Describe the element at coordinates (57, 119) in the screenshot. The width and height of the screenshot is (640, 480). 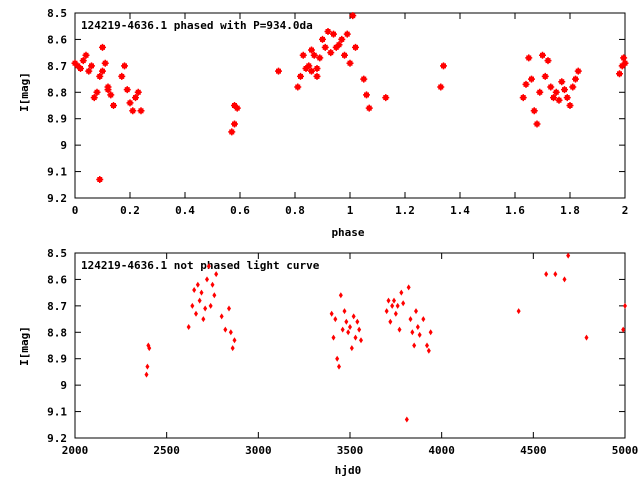
I see `phased-y-tick-label: 8.9` at that location.